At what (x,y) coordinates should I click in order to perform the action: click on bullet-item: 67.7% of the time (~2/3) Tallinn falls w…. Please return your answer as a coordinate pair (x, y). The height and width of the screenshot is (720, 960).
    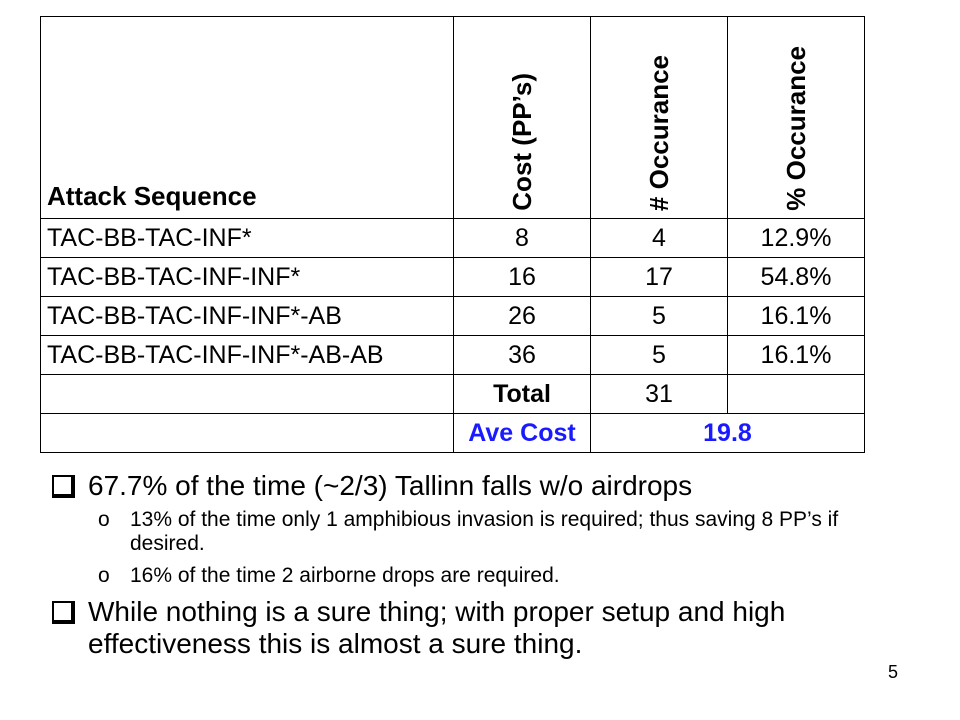
    Looking at the image, I should click on (480, 486).